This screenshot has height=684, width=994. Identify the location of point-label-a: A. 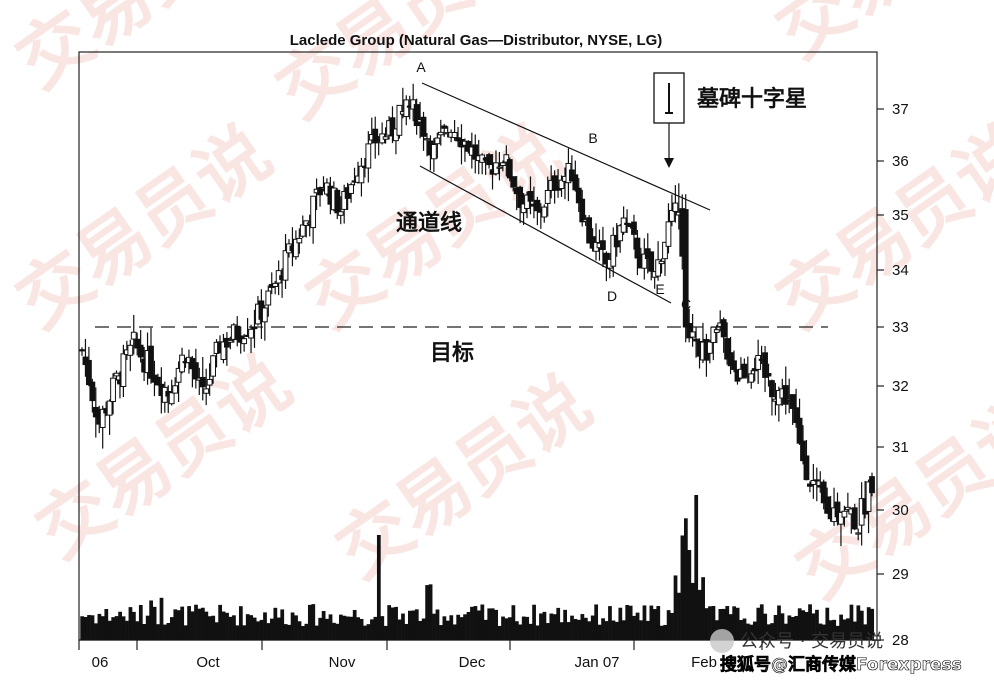
(421, 67).